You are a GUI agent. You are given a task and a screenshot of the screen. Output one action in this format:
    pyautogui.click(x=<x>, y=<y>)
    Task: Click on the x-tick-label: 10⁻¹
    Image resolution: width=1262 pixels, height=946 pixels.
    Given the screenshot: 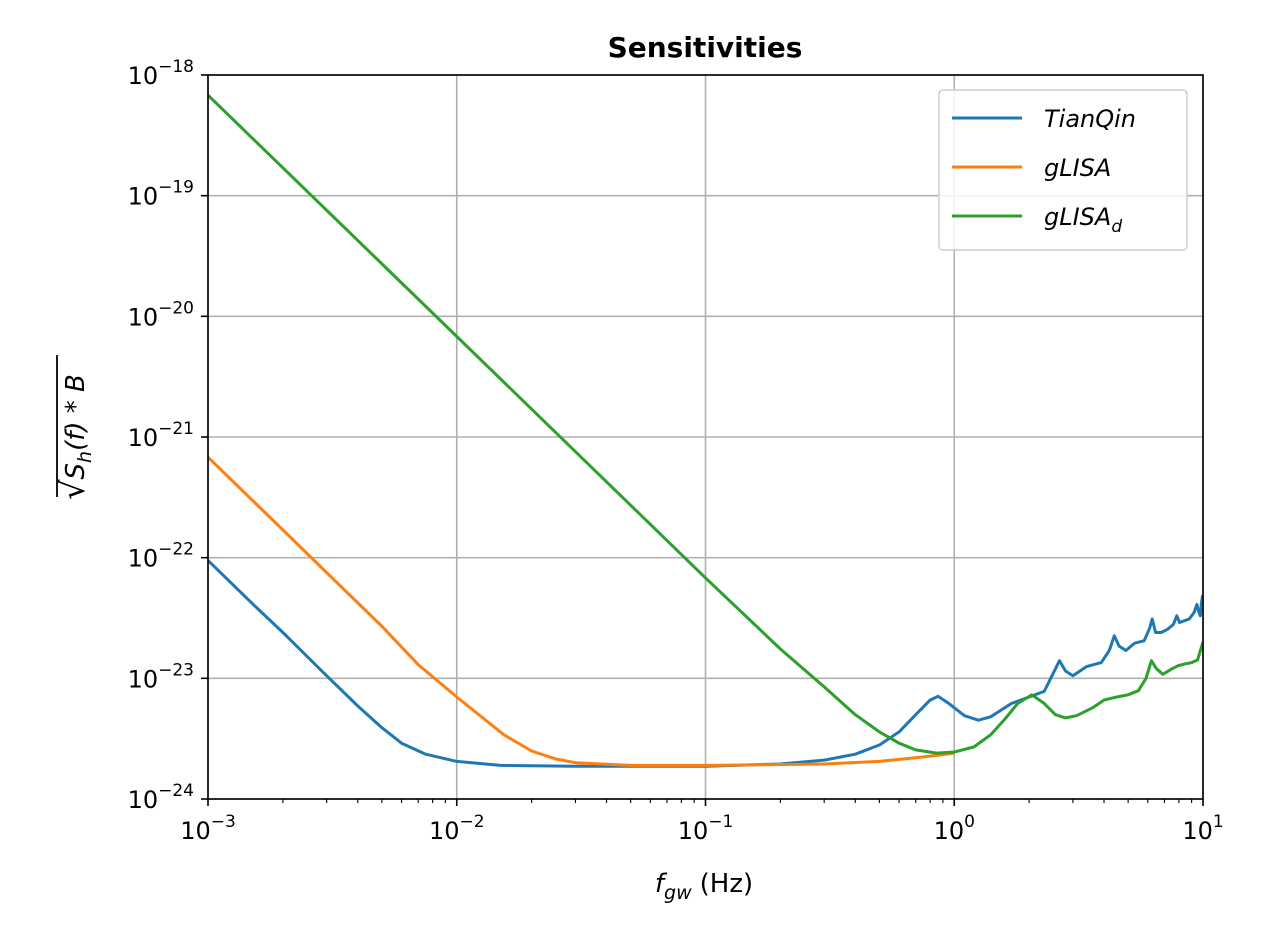 What is the action you would take?
    pyautogui.click(x=706, y=828)
    